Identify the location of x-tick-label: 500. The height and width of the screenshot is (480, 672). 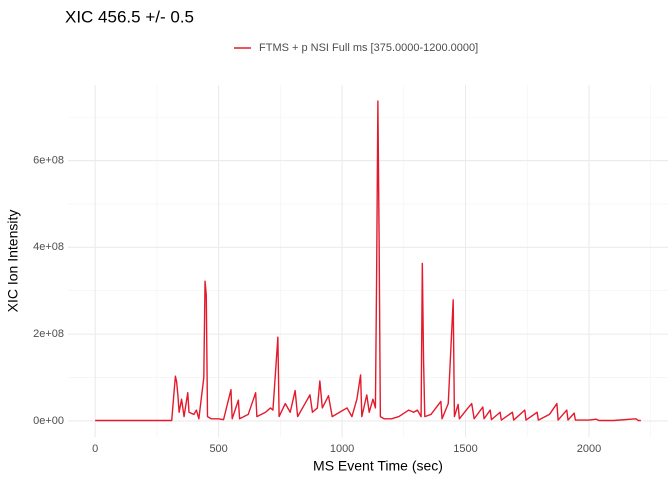
(218, 449).